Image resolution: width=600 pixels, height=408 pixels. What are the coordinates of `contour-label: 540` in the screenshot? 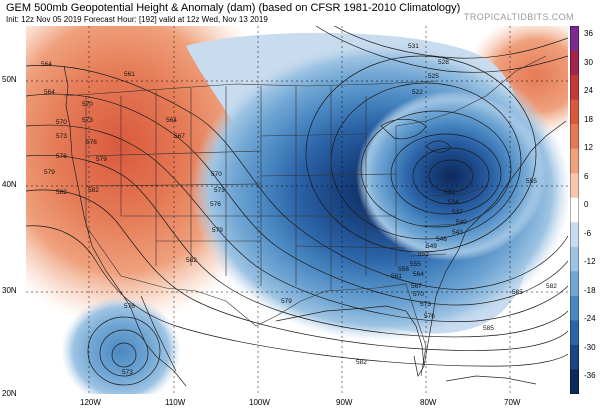 It's located at (461, 222).